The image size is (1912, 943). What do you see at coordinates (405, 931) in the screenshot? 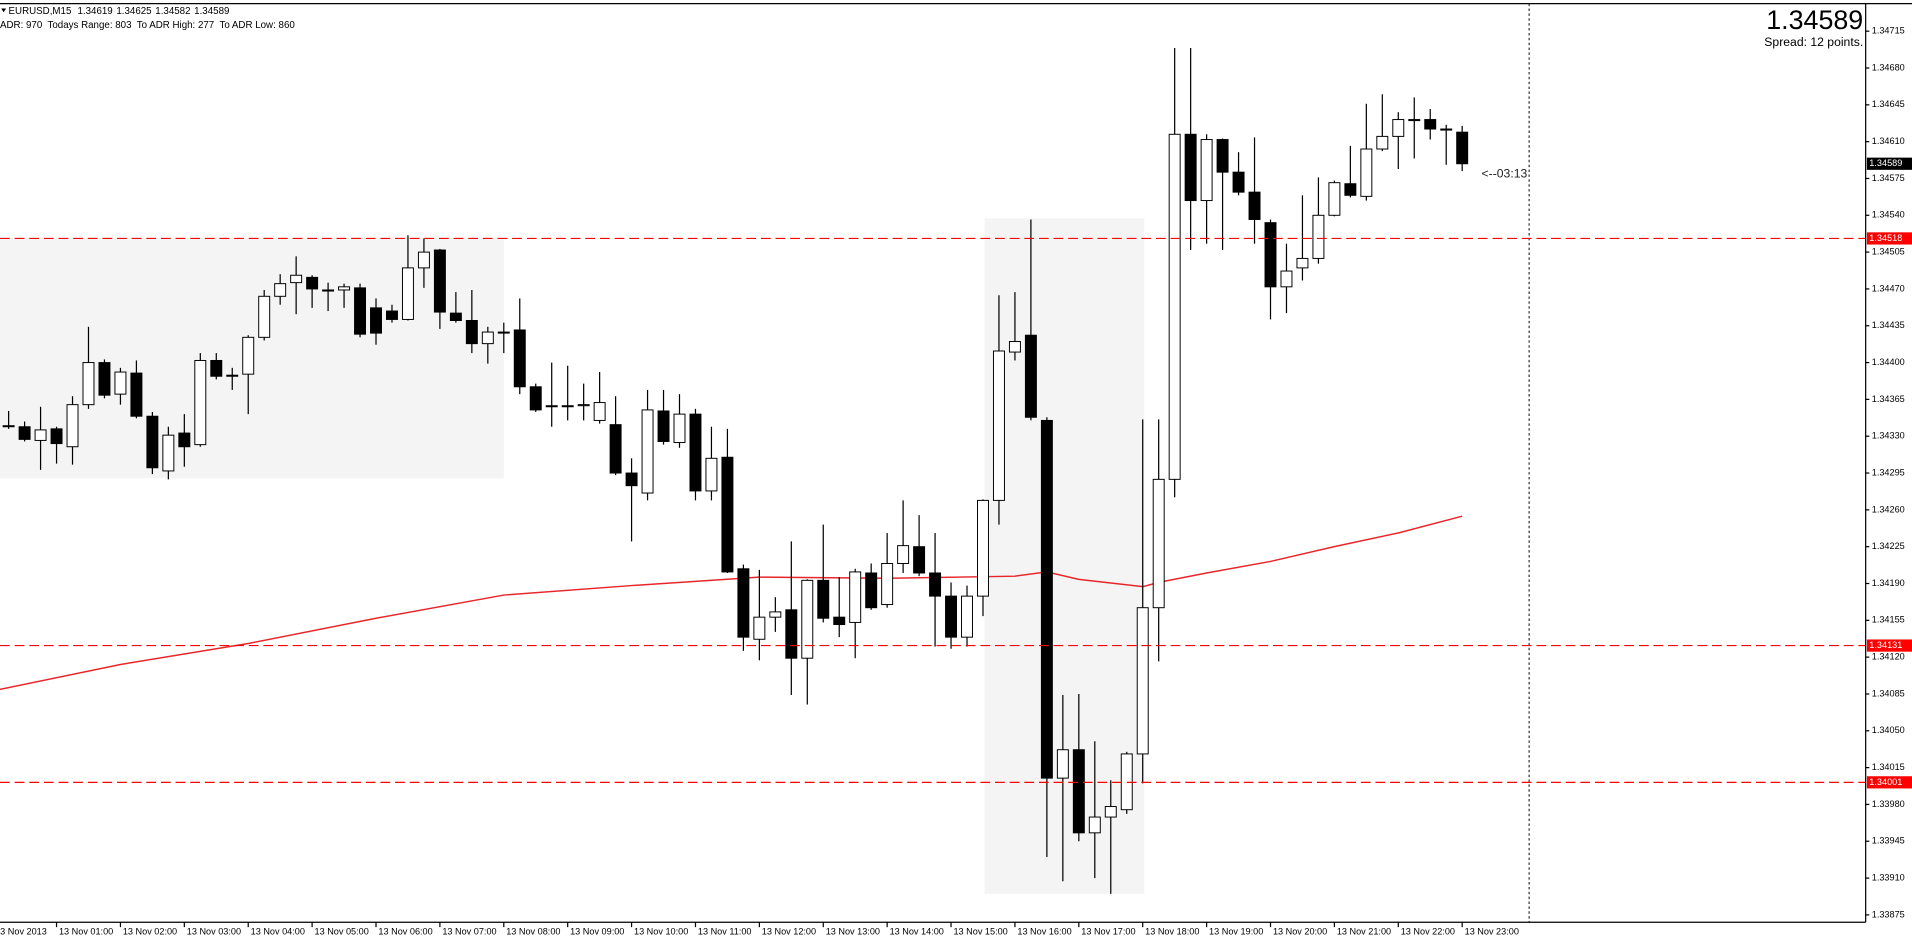
I see `x-tick-label: 13 Nov 06:00` at bounding box center [405, 931].